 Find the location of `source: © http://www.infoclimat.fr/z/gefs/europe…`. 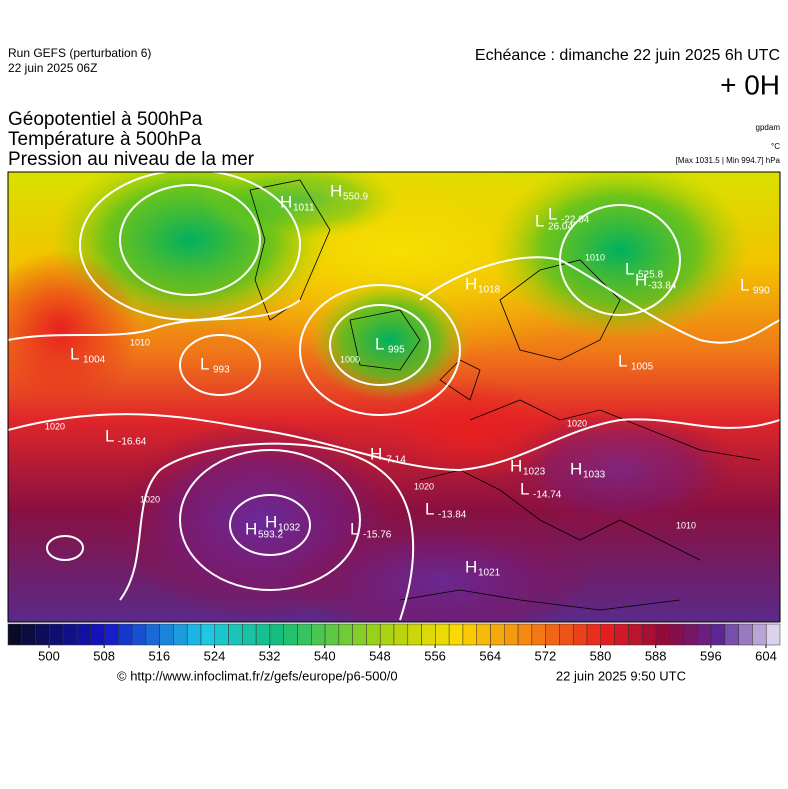

source: © http://www.infoclimat.fr/z/gefs/europe… is located at coordinates (257, 675).